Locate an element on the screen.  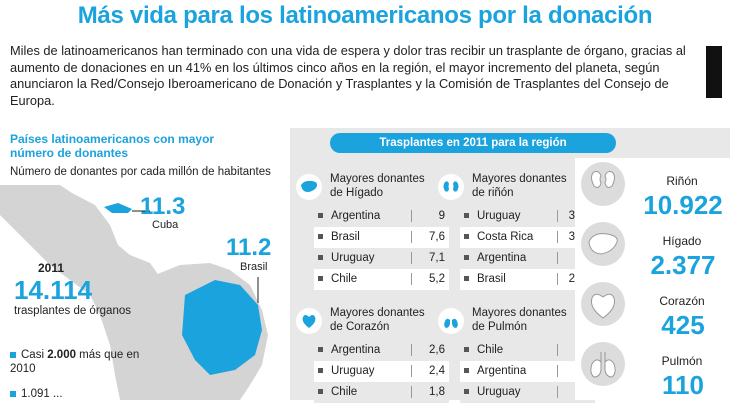
table-row: Argentina 9 is located at coordinates (381, 216).